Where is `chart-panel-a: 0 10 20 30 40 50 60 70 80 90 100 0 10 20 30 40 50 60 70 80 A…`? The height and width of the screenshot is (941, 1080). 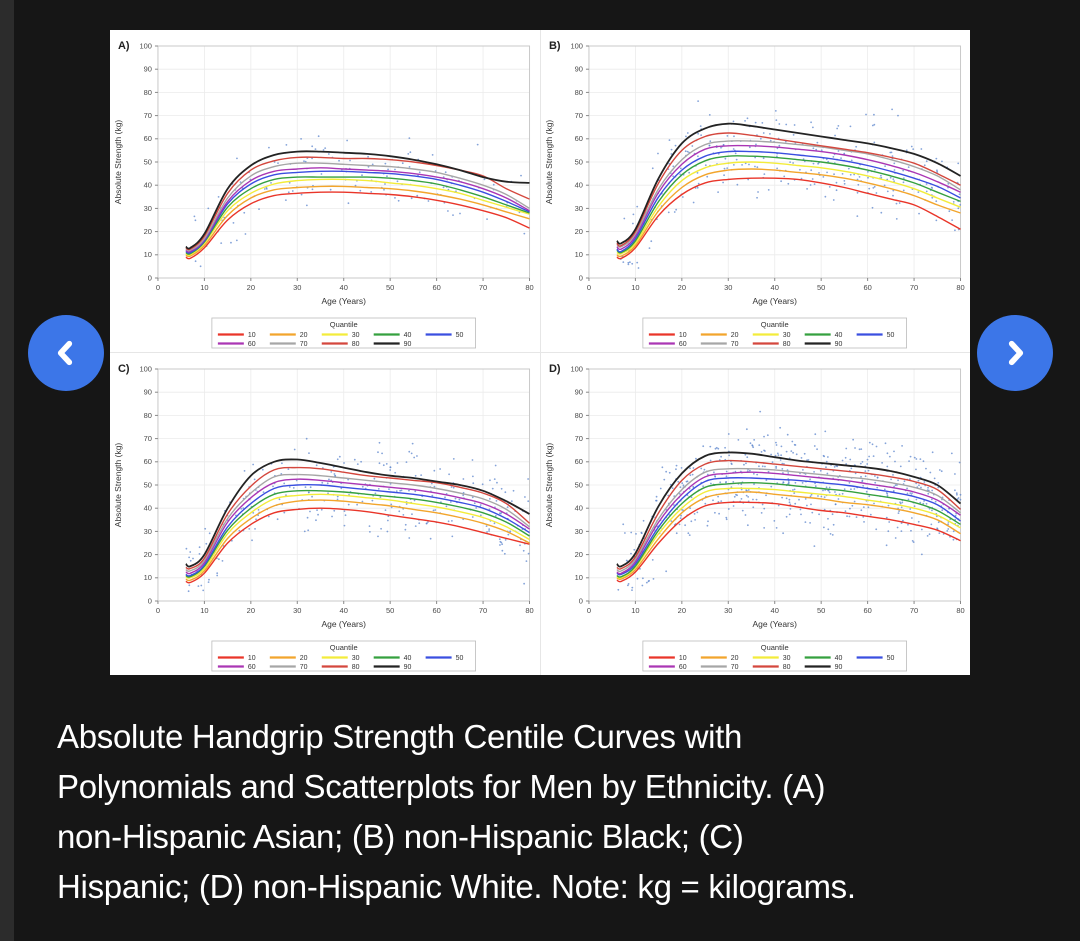
chart-panel-a: 0 10 20 30 40 50 60 70 80 90 100 0 10 20 30 40 50 60 70 80 A… is located at coordinates (325, 191).